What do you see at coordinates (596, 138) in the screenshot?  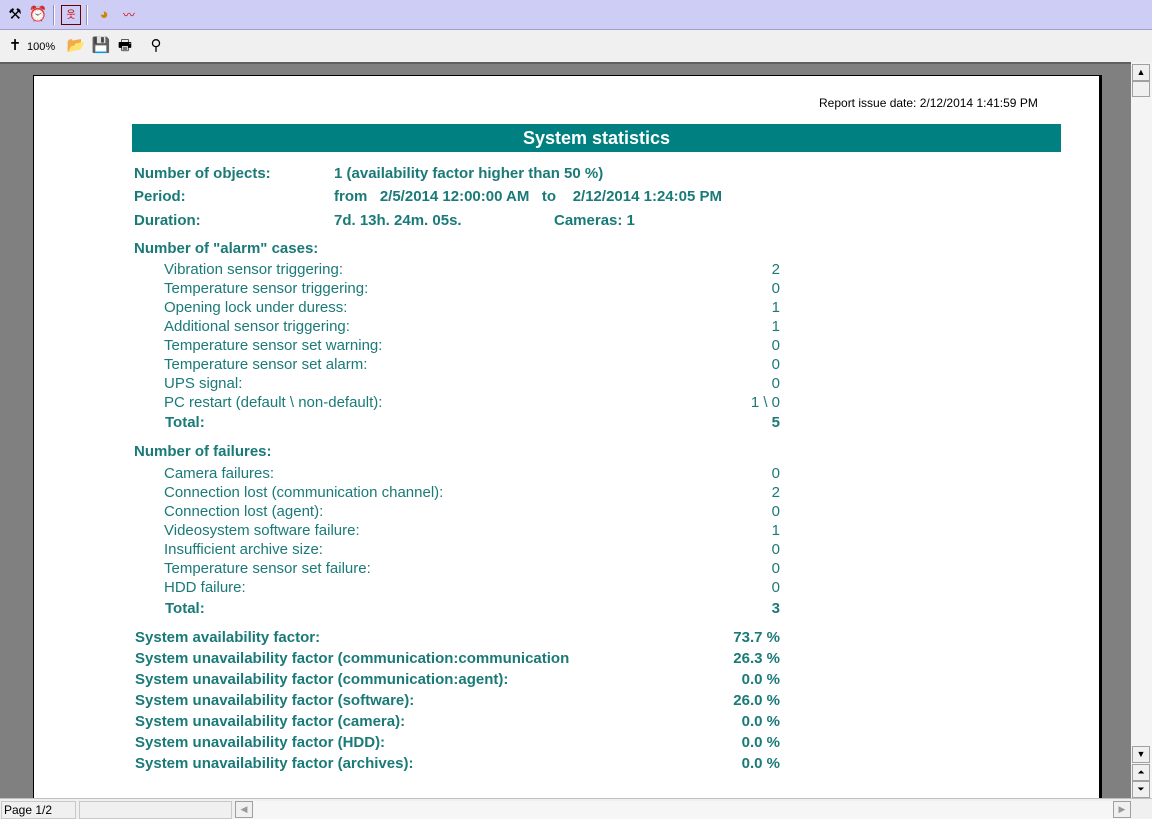 I see `report-title: System statistics` at bounding box center [596, 138].